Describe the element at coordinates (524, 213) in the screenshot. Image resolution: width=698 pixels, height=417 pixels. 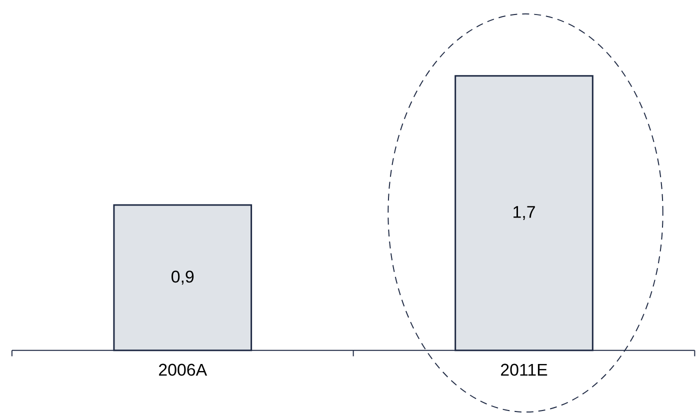
I see `data-label: 1,7` at that location.